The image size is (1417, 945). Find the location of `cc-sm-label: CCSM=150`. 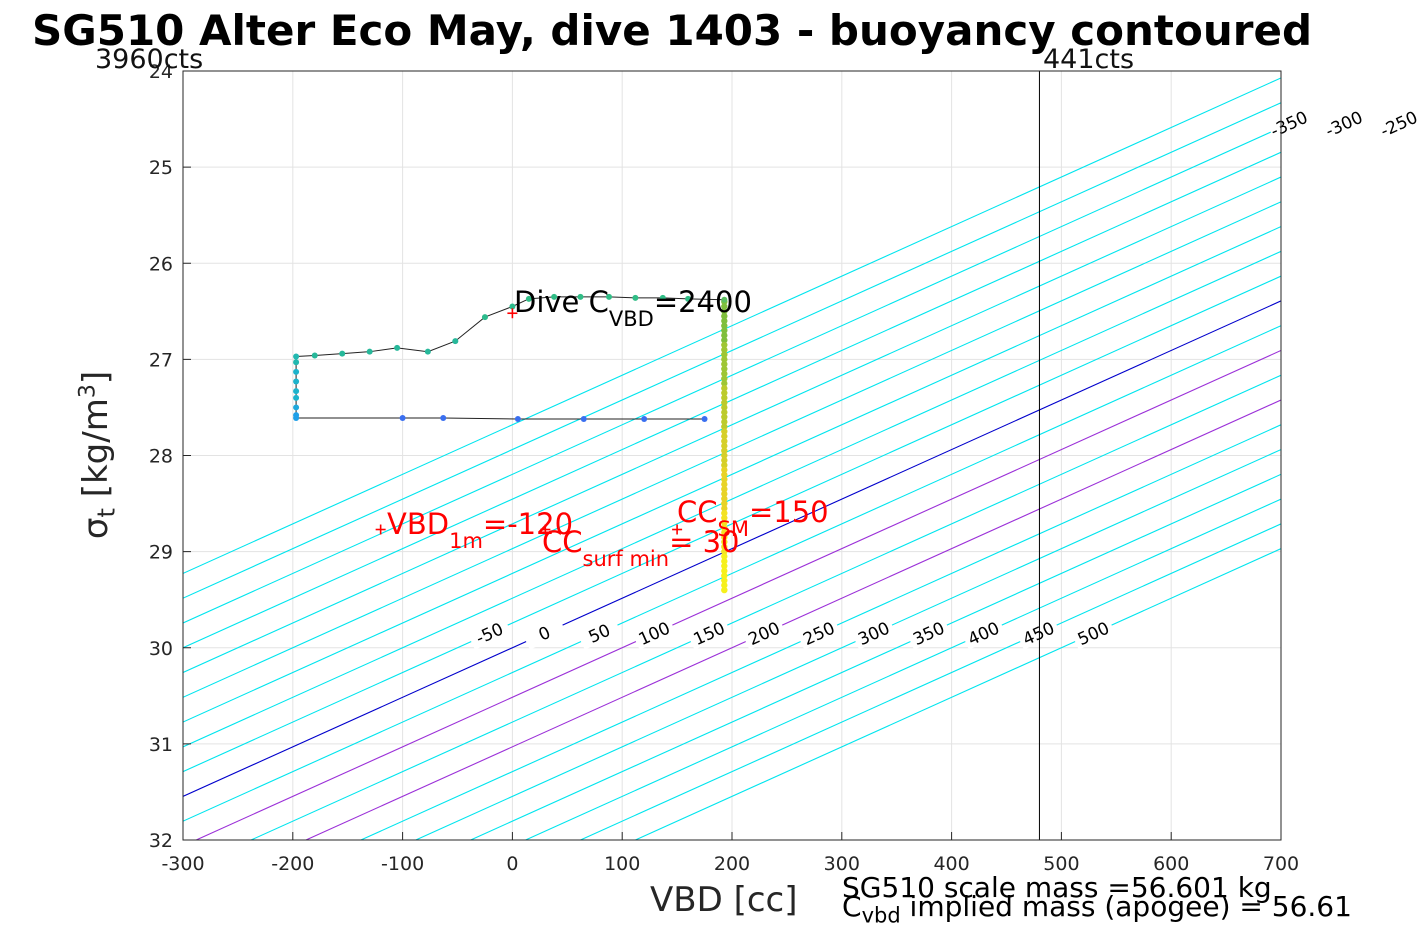

cc-sm-label: CCSM=150 is located at coordinates (753, 518).